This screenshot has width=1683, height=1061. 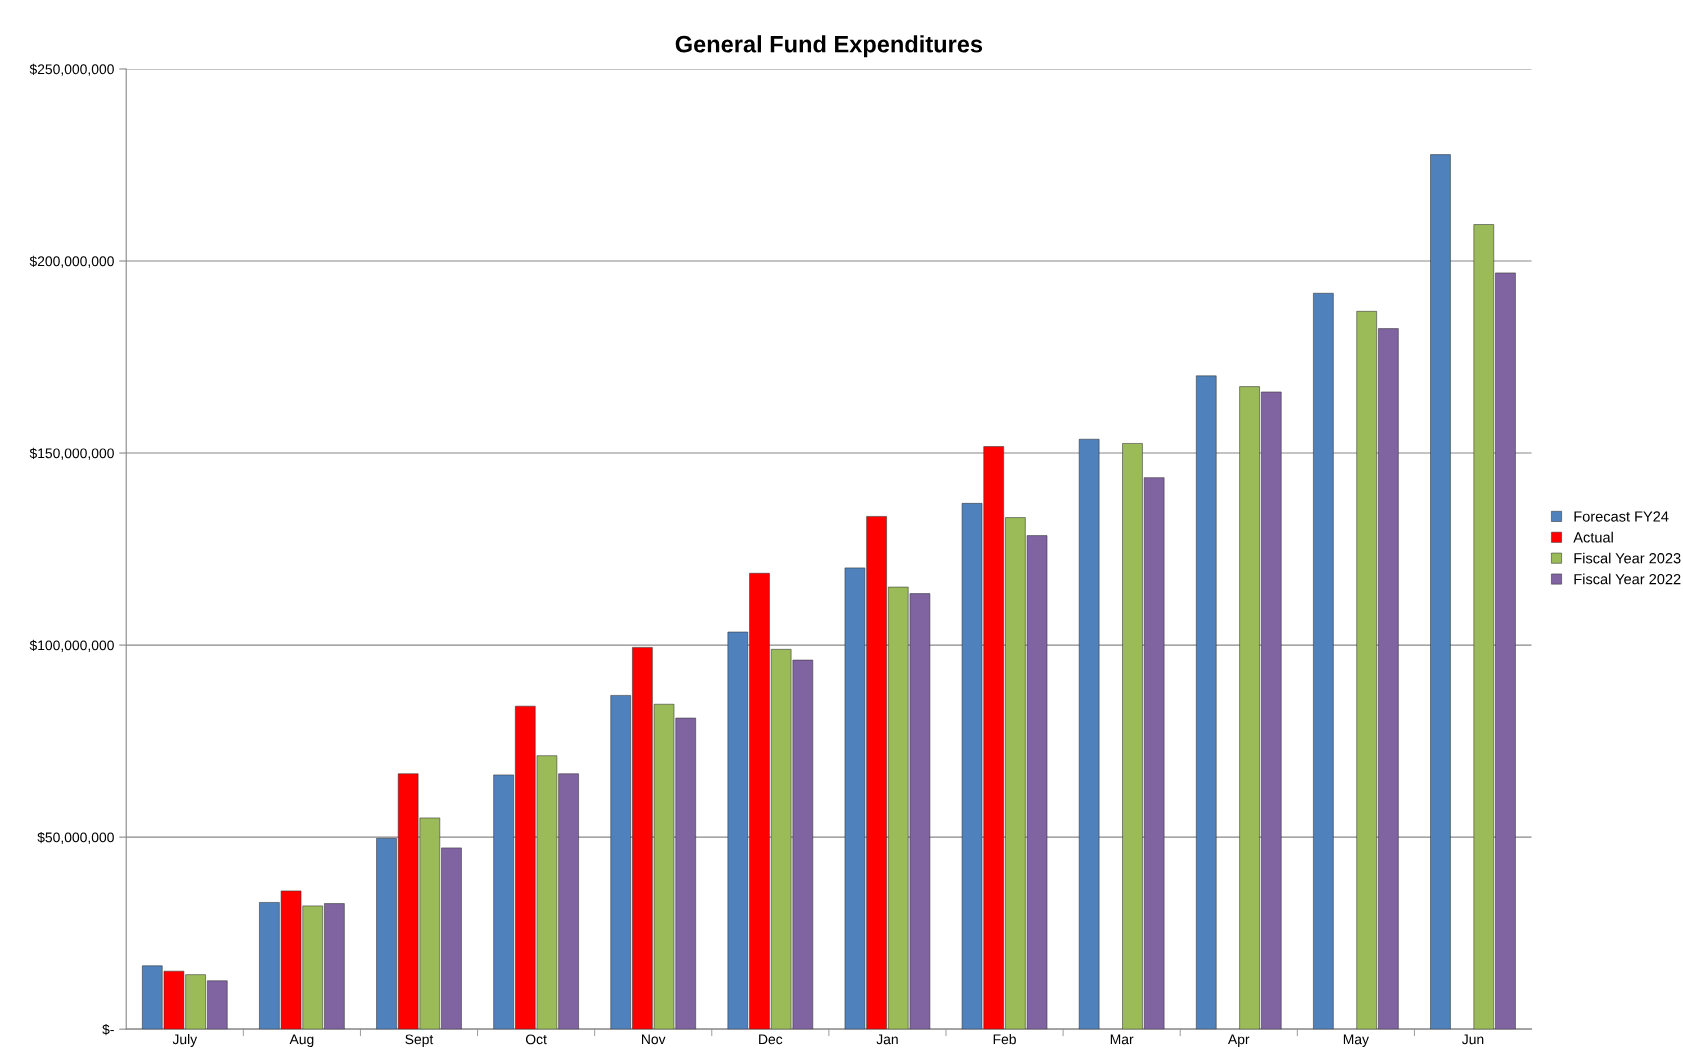 What do you see at coordinates (71, 645) in the screenshot?
I see `y-tick-label: $100,000,000` at bounding box center [71, 645].